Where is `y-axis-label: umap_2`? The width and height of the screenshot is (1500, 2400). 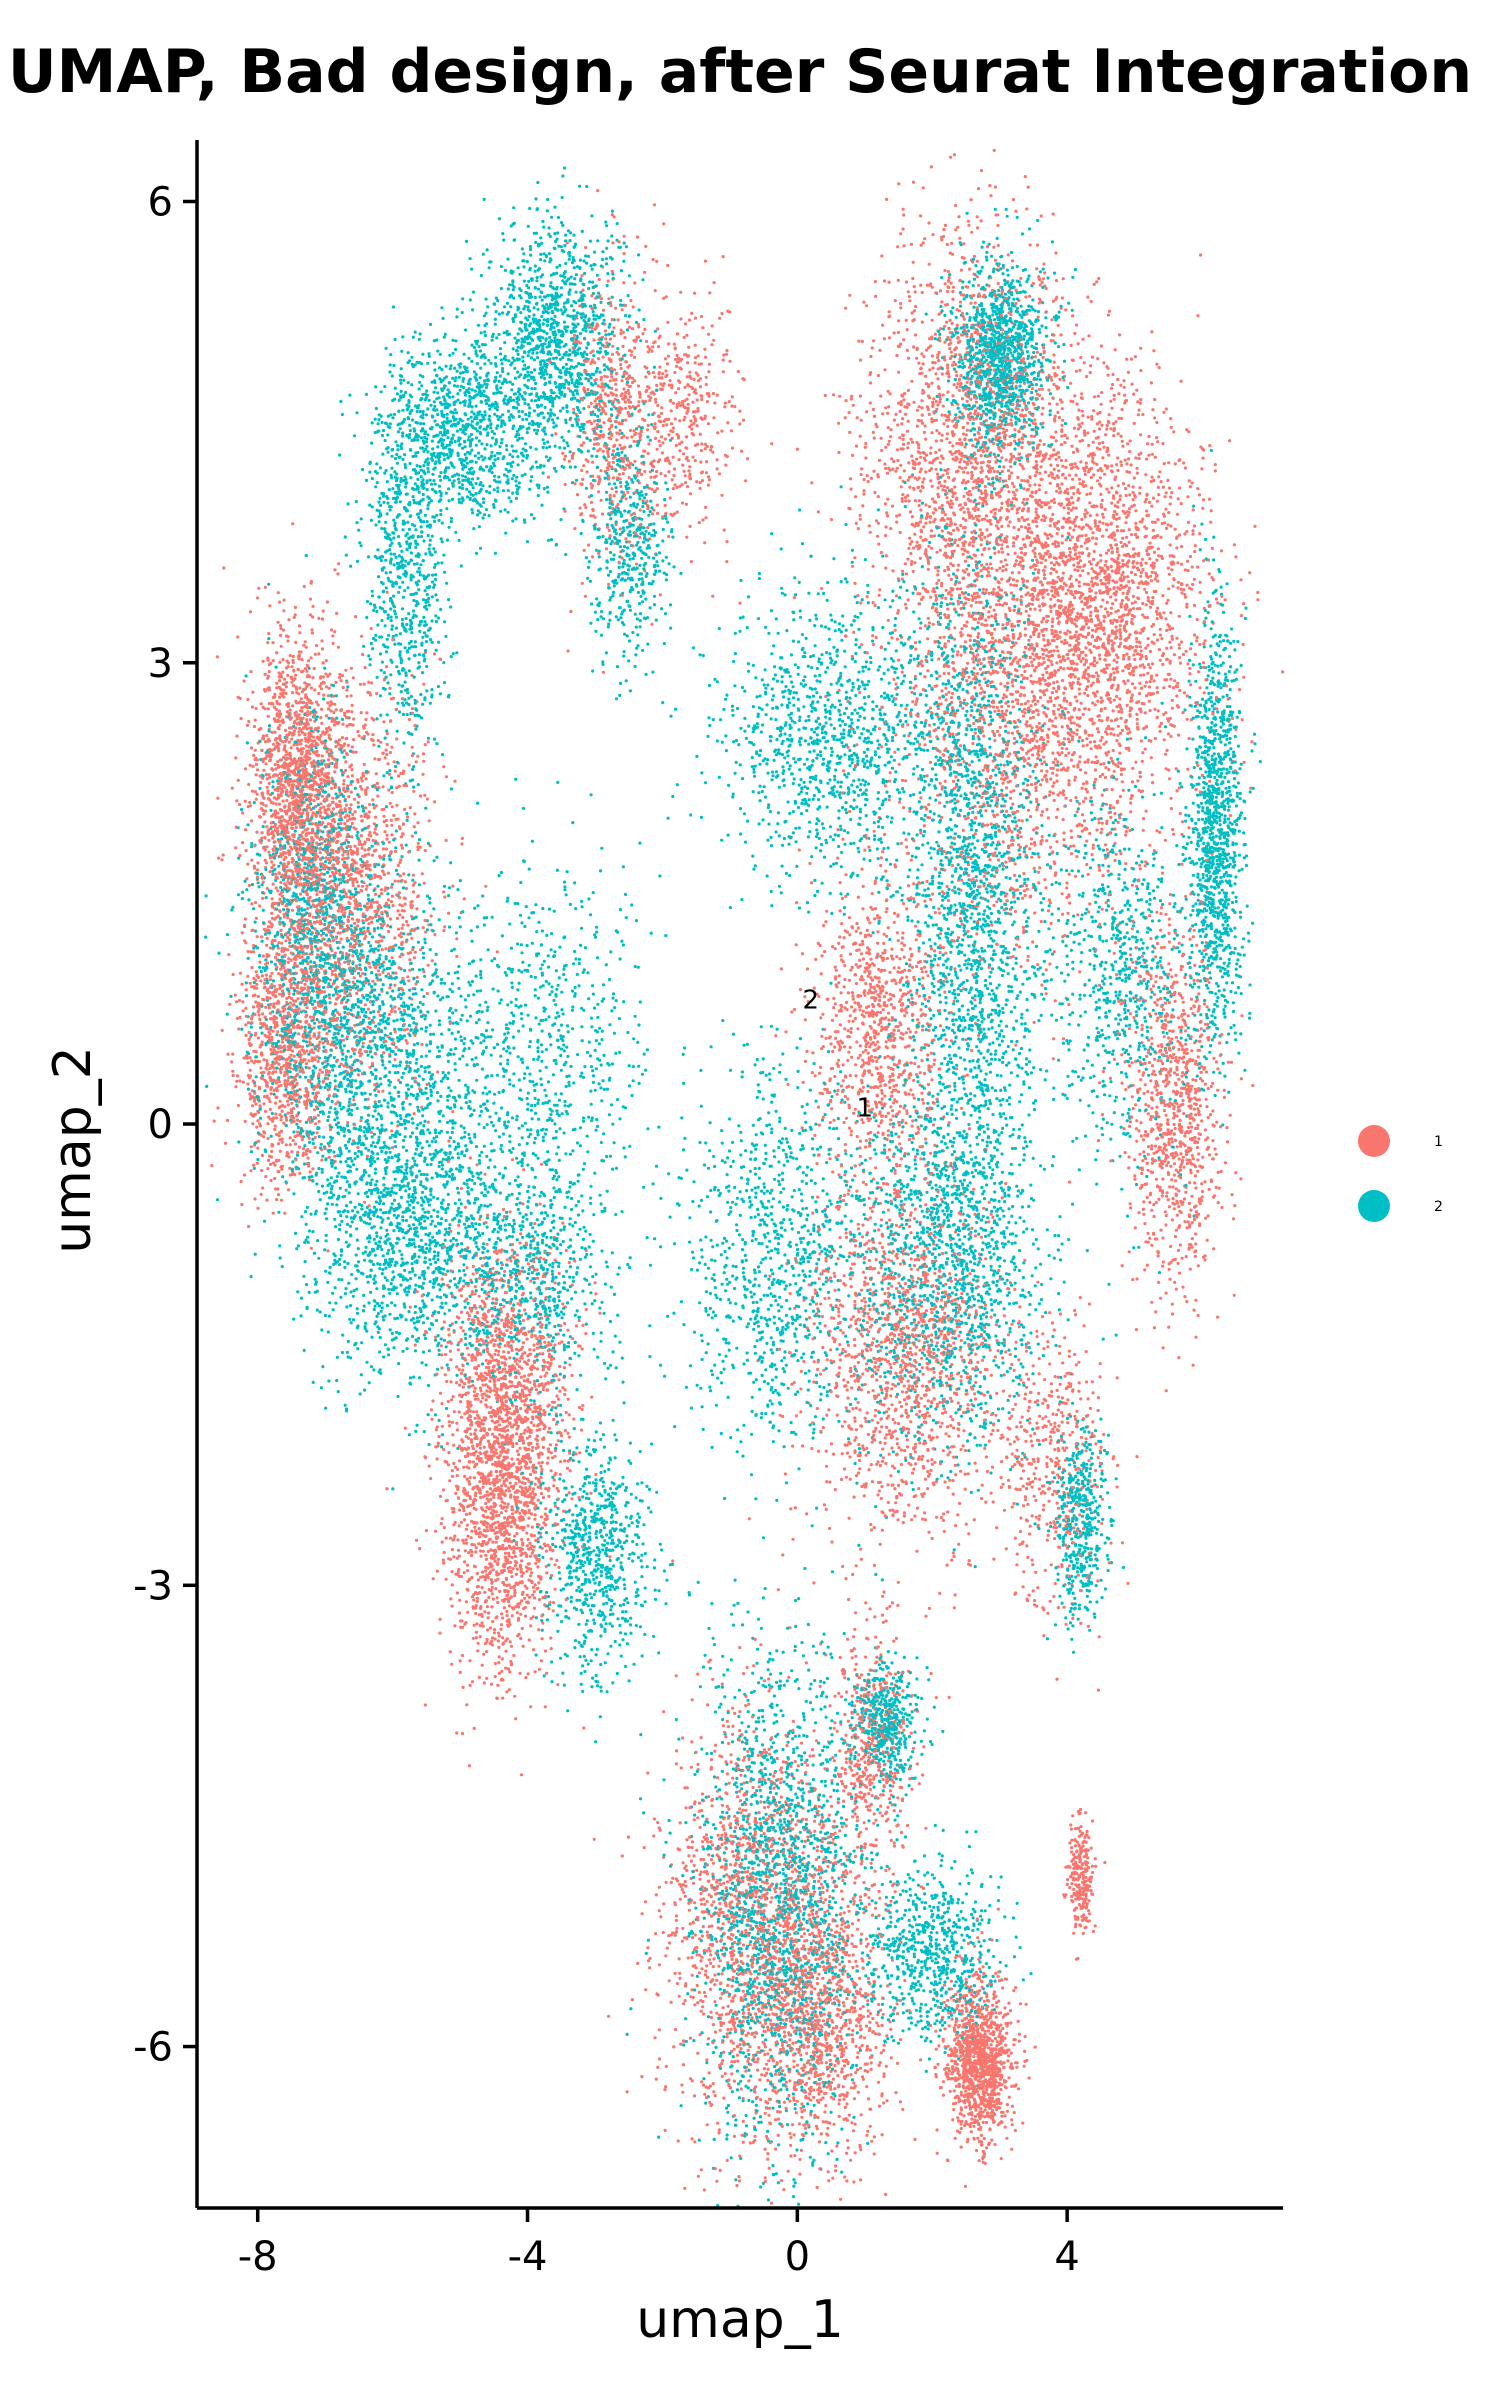
y-axis-label: umap_2 is located at coordinates (73, 1150).